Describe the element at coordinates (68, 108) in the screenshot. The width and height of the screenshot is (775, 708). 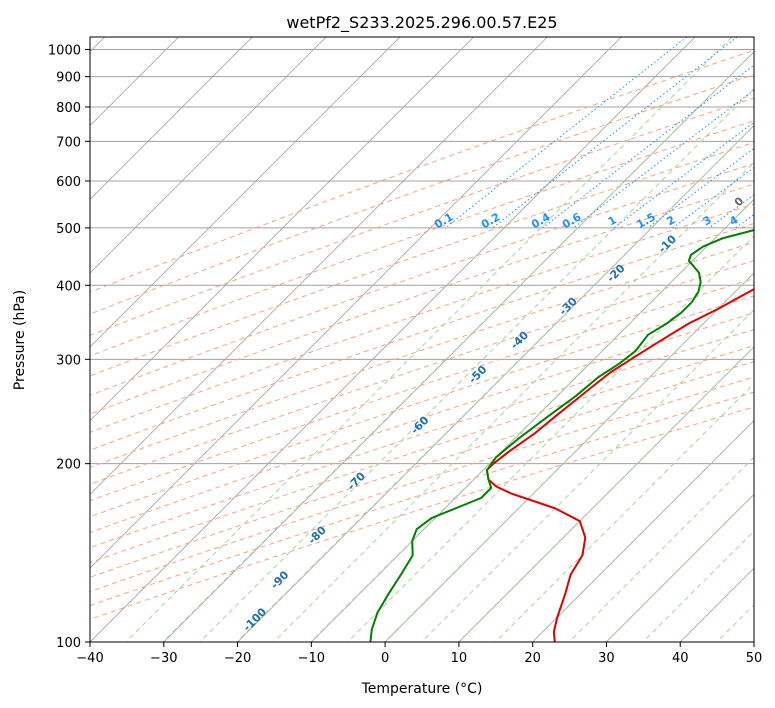
I see `y-tick-label: 800` at that location.